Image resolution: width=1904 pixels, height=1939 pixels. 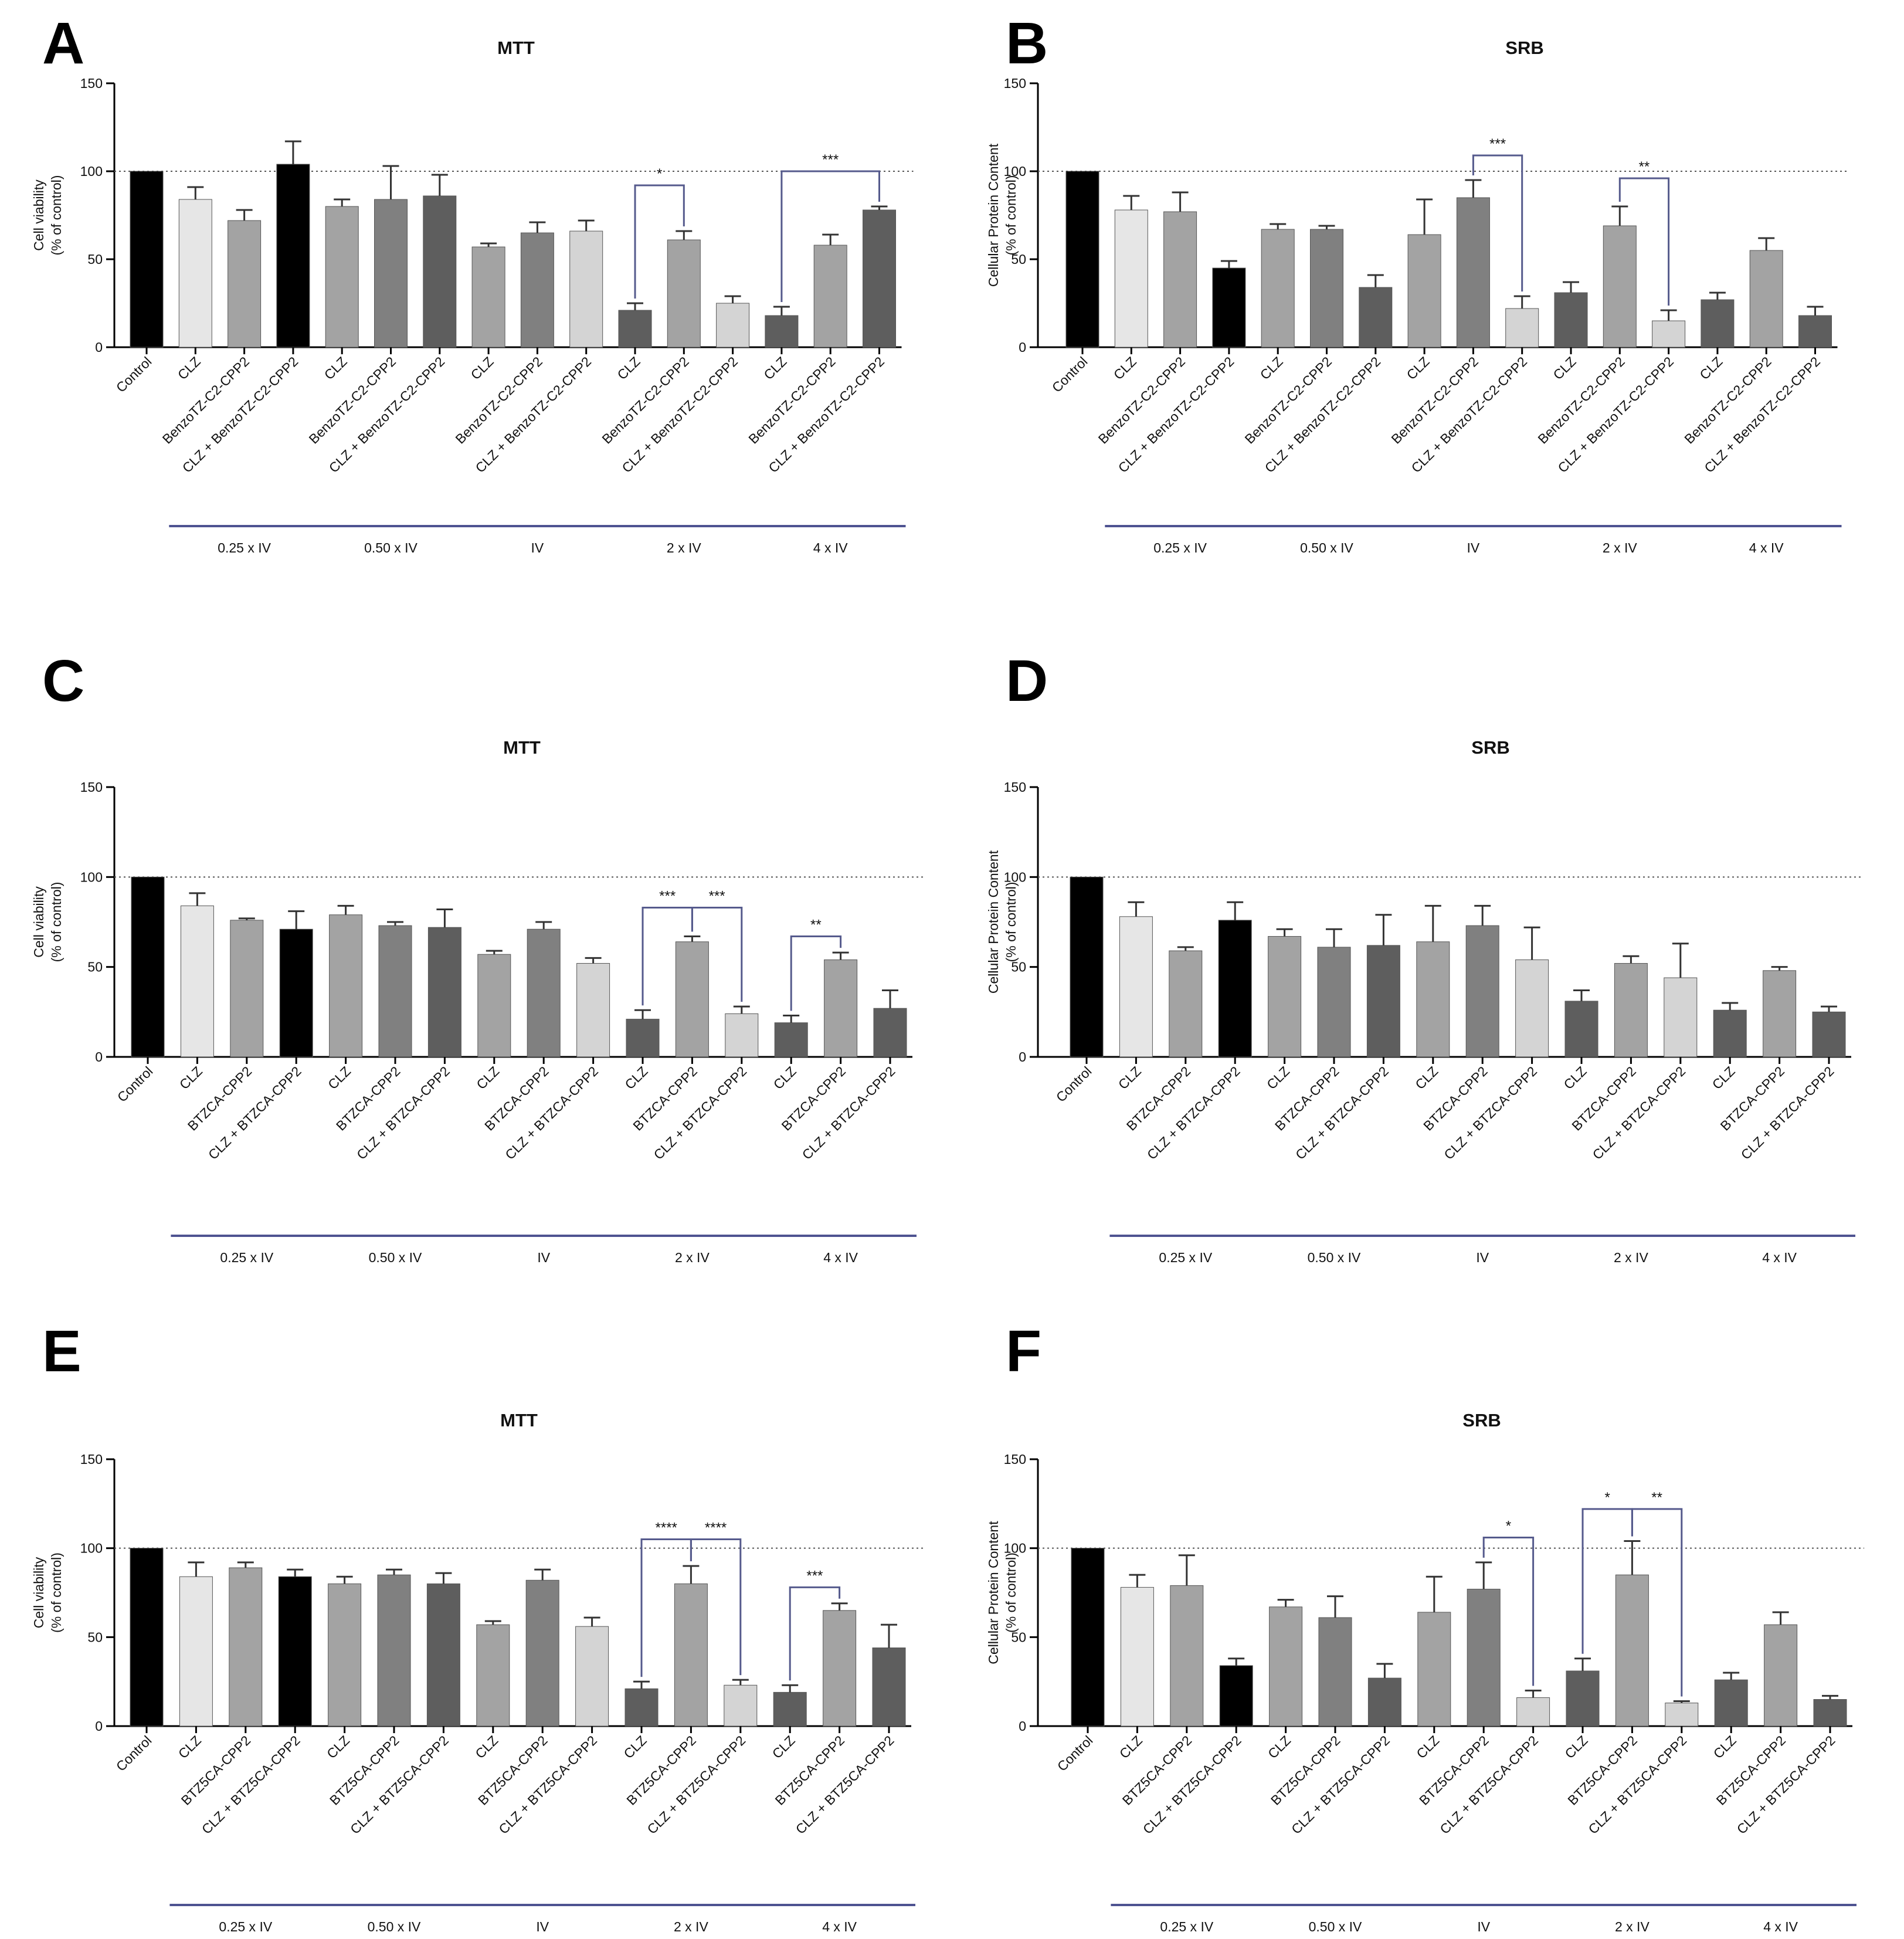 I want to click on panel-letter: D, so click(x=1027, y=681).